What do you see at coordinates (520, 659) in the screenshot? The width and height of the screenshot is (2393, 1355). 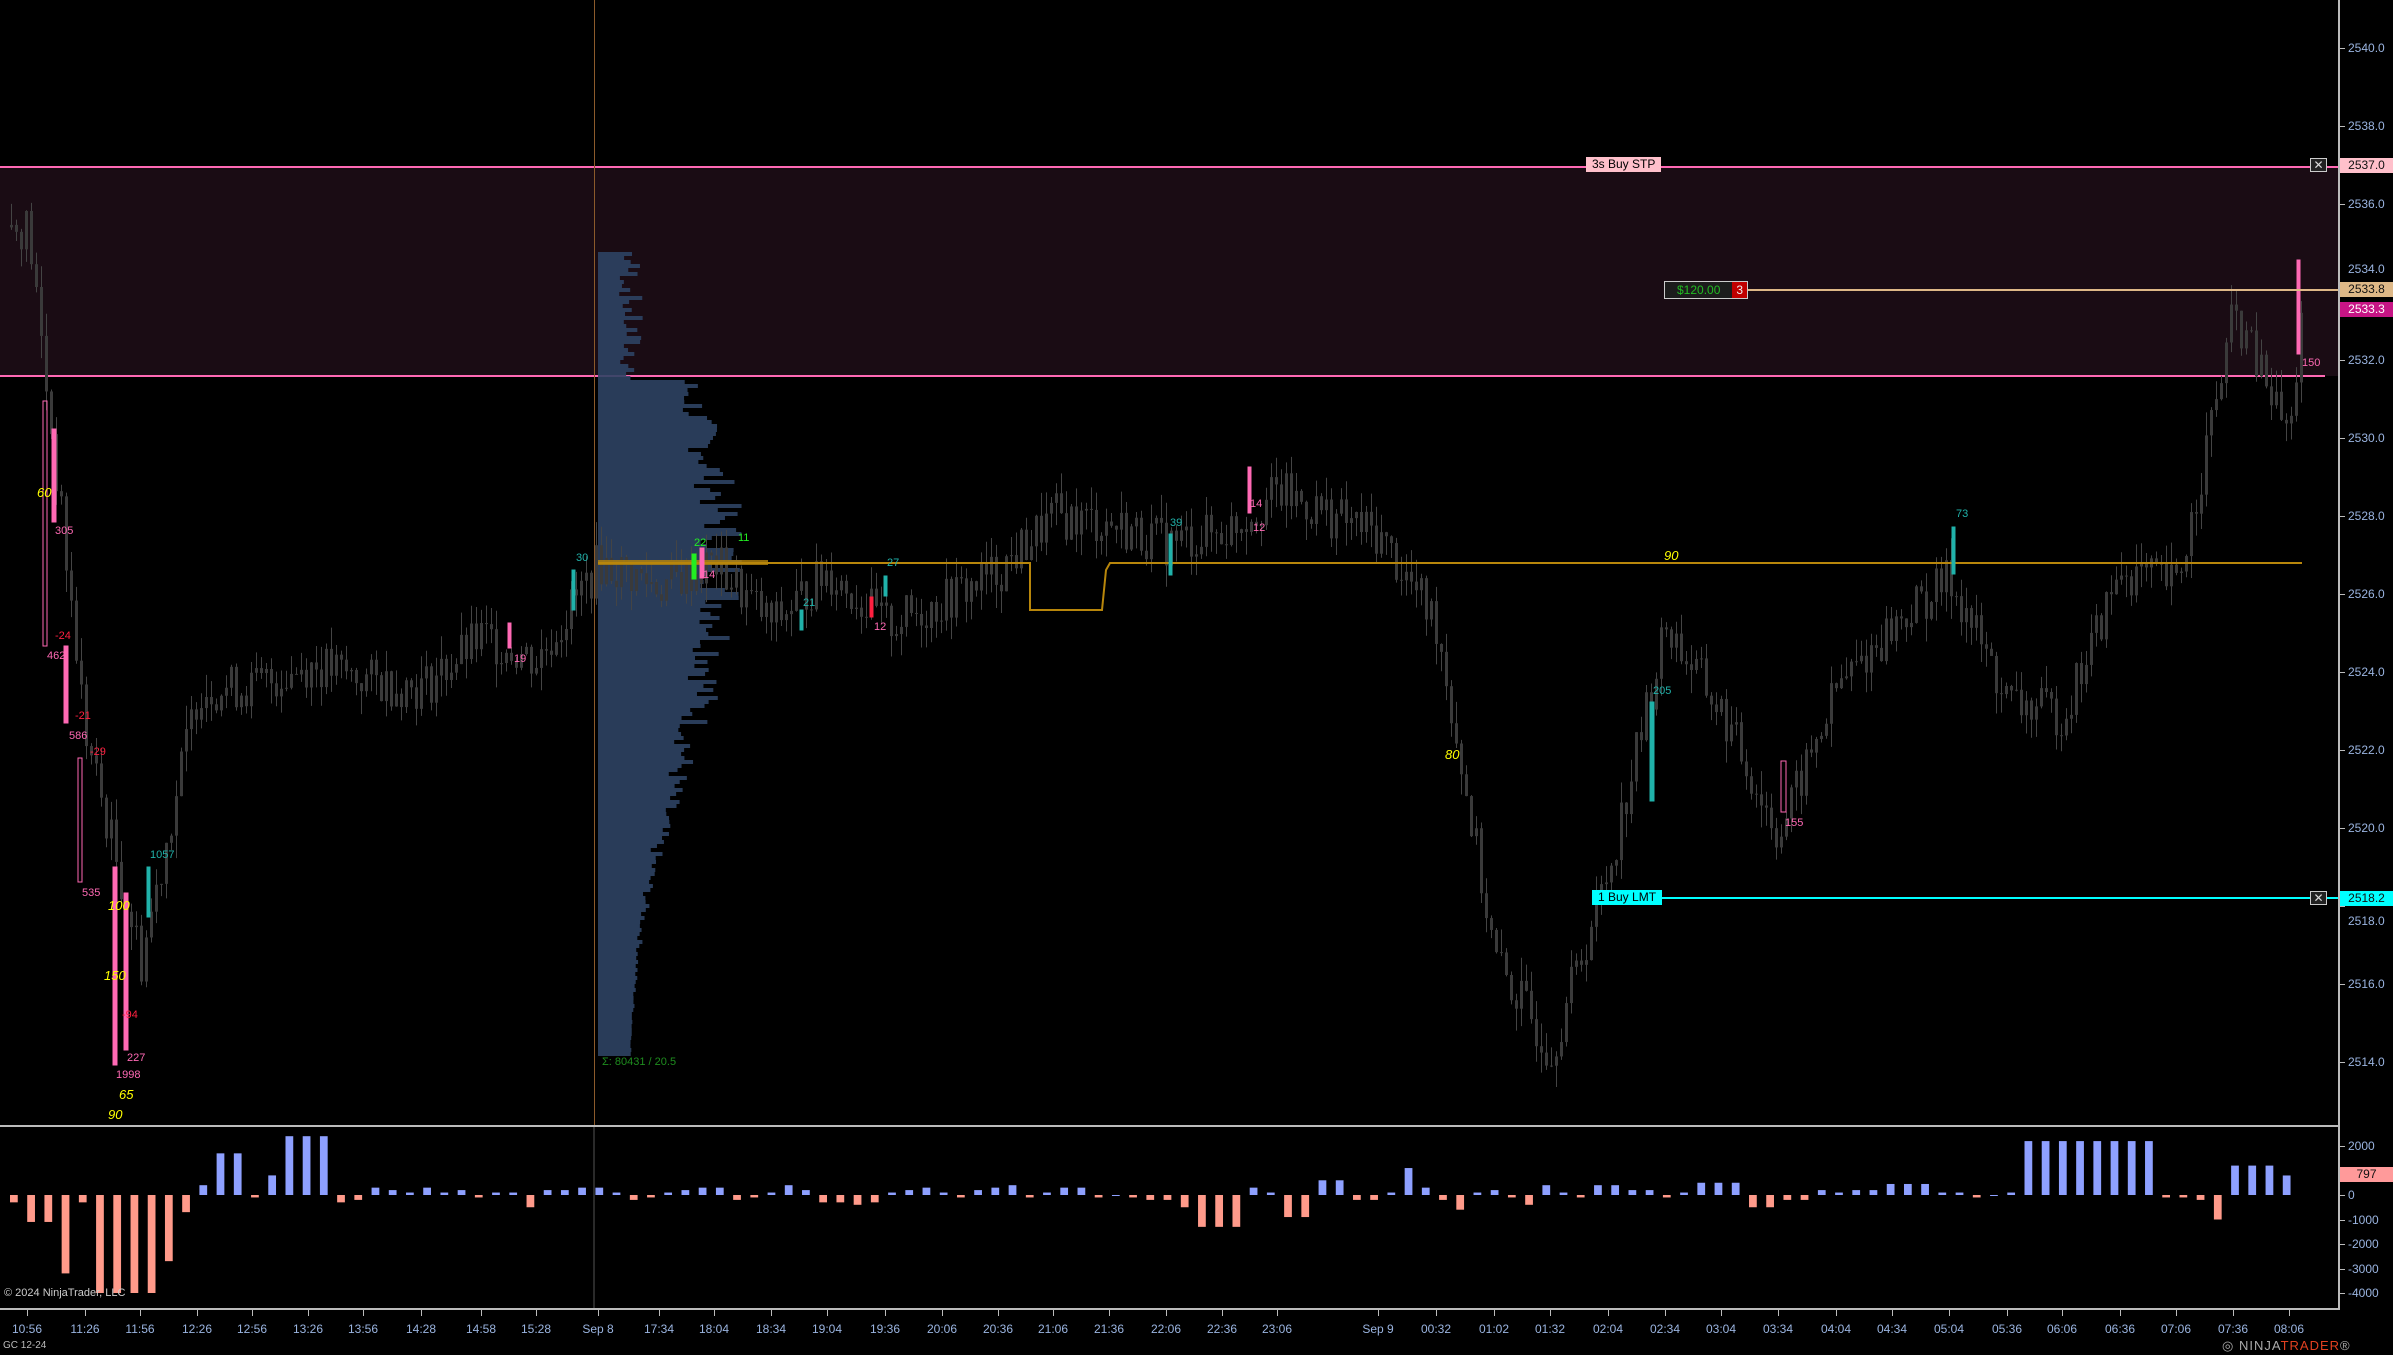 I see `bar-annotation: 19` at bounding box center [520, 659].